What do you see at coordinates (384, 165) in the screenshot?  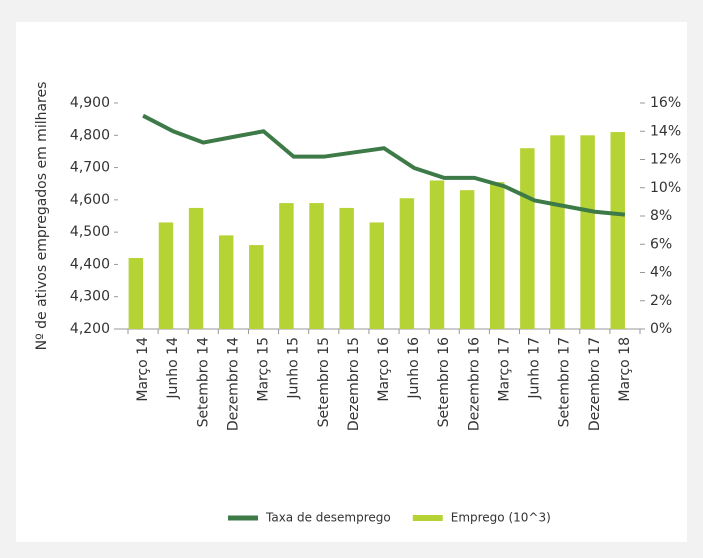 I see `line` at bounding box center [384, 165].